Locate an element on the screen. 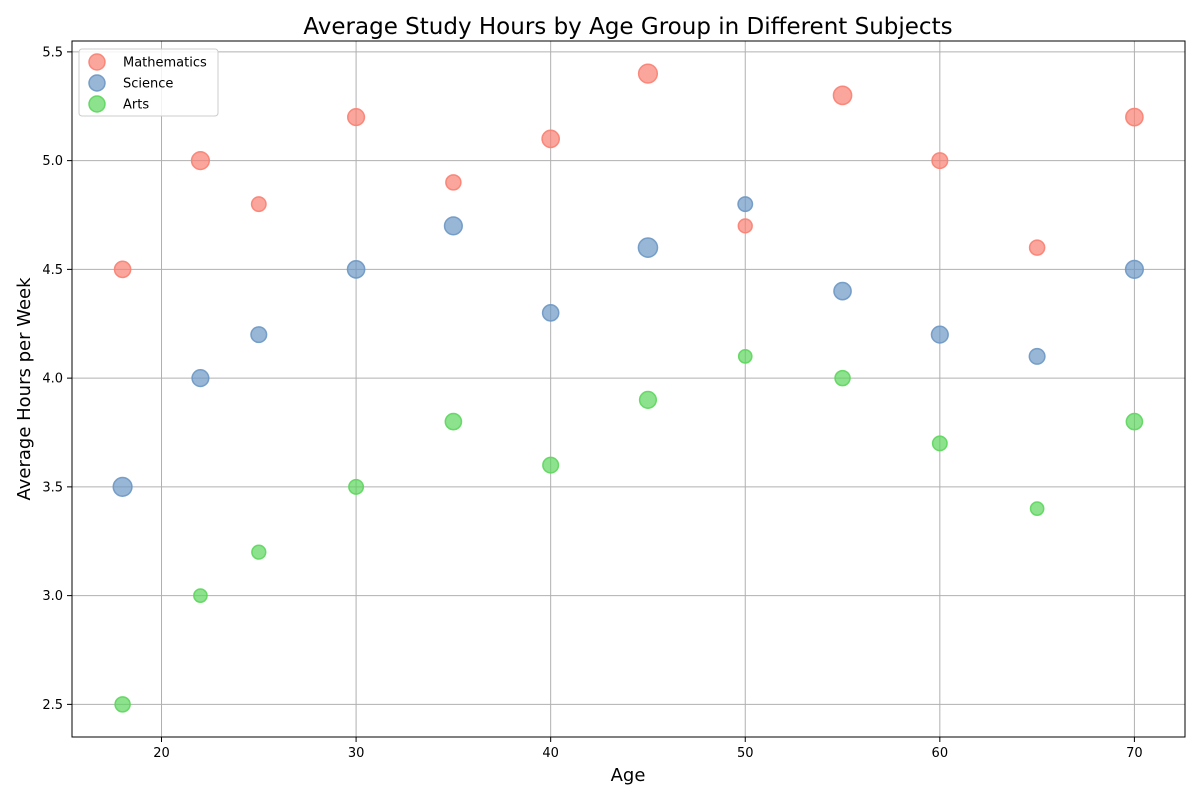  legend-label: Arts is located at coordinates (136, 105).